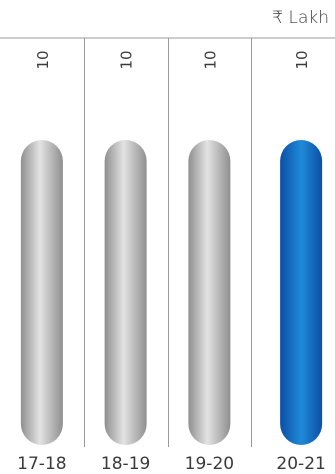 The width and height of the screenshot is (335, 474). What do you see at coordinates (41, 464) in the screenshot?
I see `x-tick-17-18: 17-18` at bounding box center [41, 464].